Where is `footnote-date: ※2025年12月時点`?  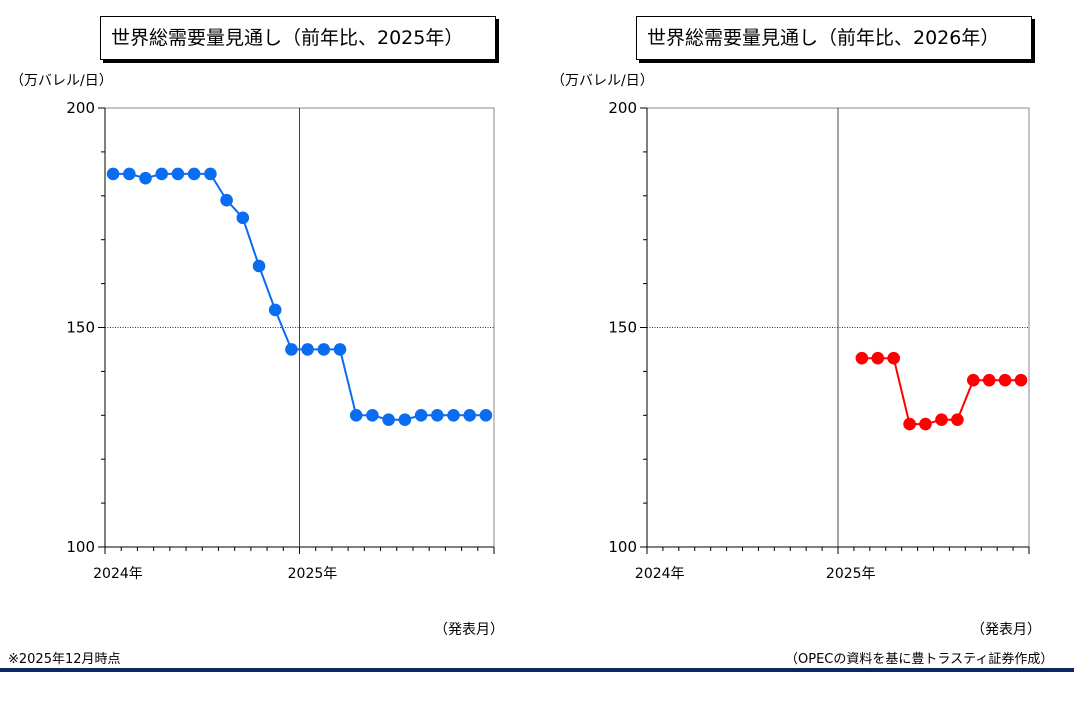
footnote-date: ※2025年12月時点 is located at coordinates (64, 659).